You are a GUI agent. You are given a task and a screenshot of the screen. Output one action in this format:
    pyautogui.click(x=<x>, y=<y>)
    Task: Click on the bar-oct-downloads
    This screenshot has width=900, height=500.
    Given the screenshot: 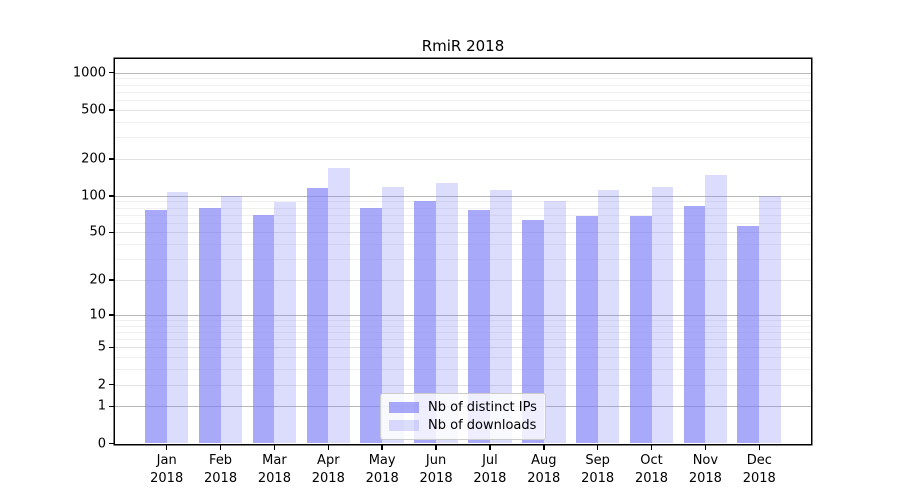 What is the action you would take?
    pyautogui.click(x=662, y=315)
    